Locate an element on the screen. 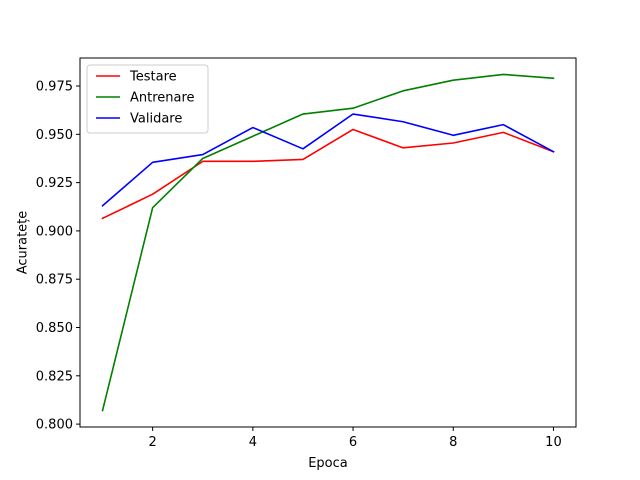 This screenshot has width=640, height=480. y-tick-label: 0.925 is located at coordinates (54, 183).